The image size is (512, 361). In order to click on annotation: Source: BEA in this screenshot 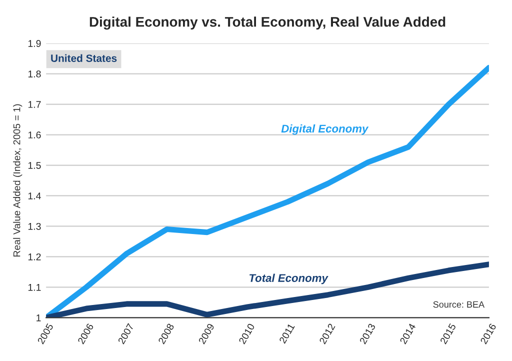, I will do `click(459, 304)`.